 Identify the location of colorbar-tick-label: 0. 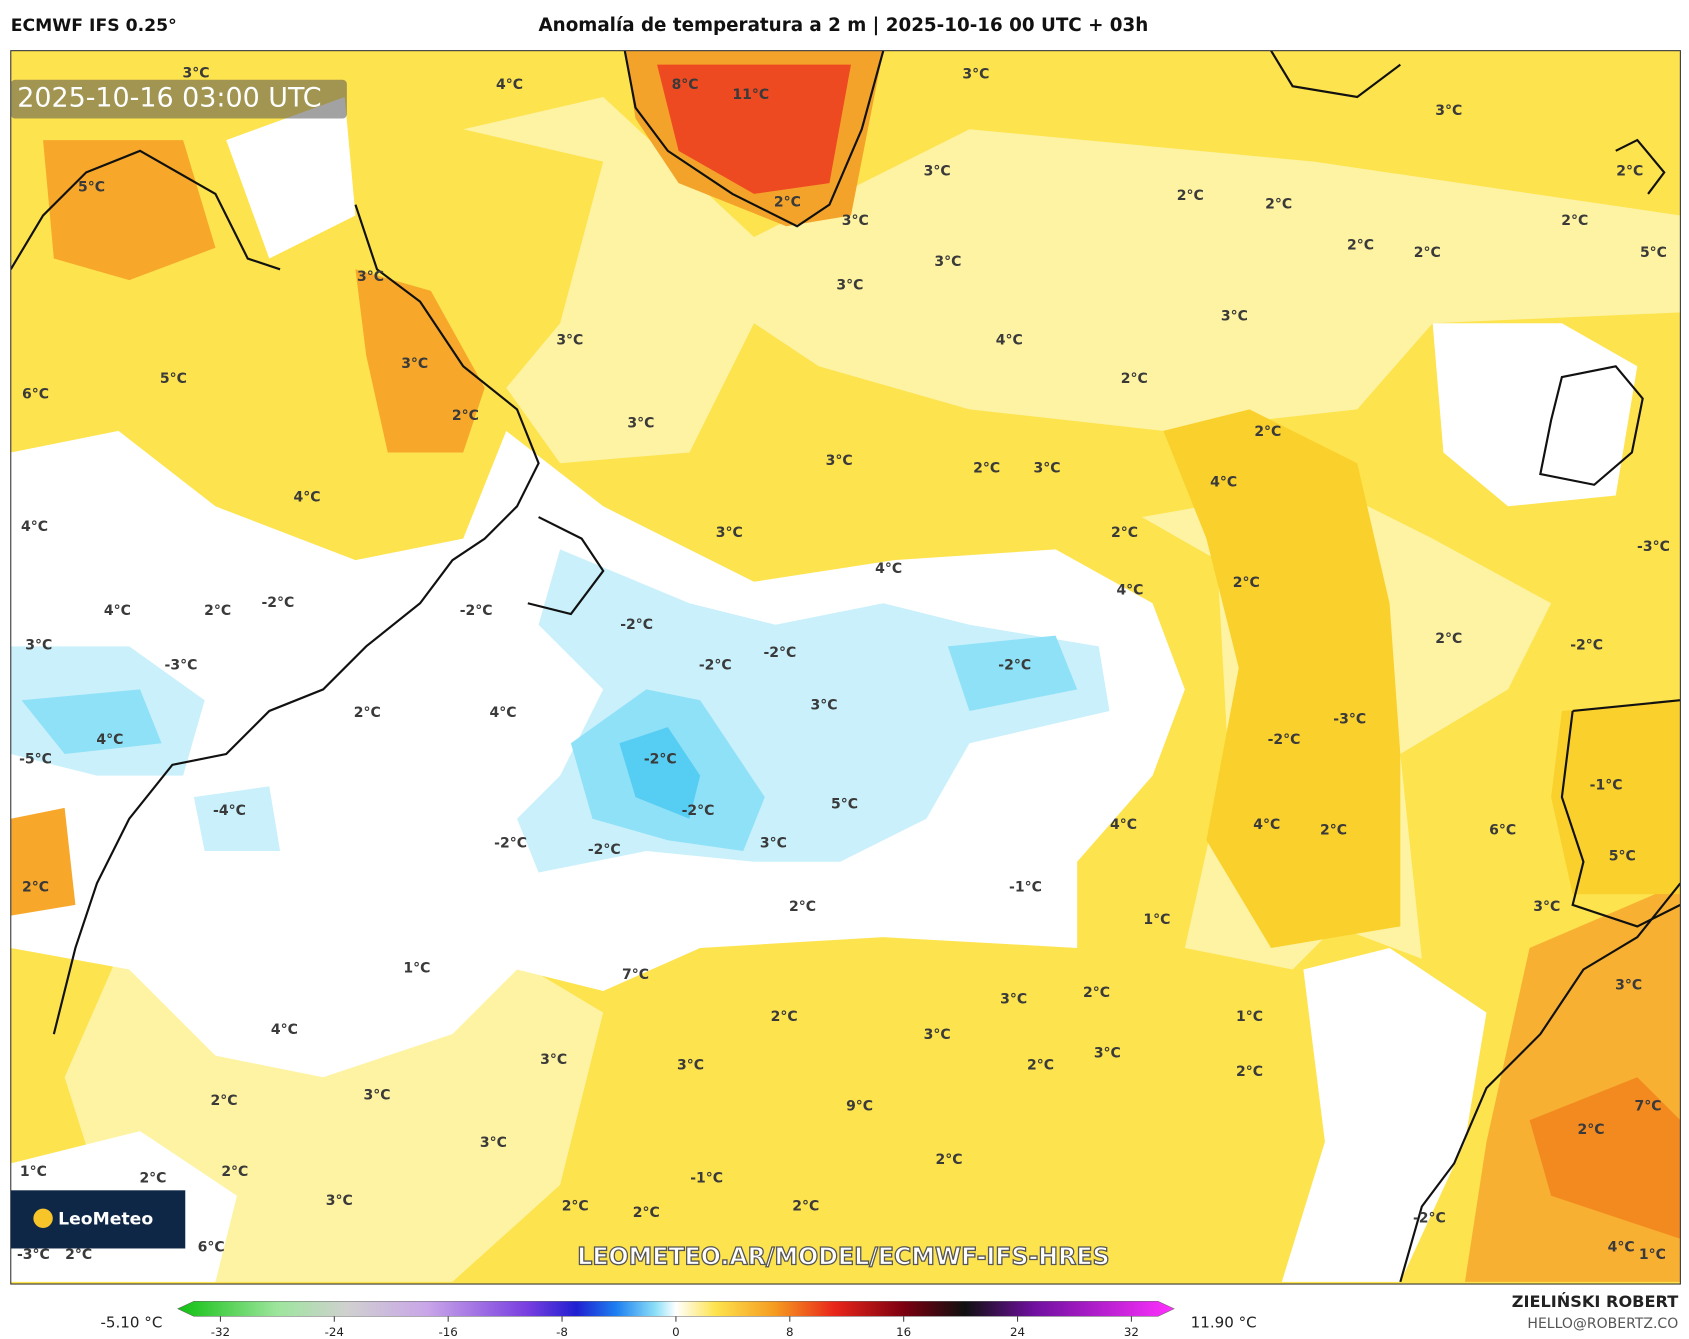
(676, 1332).